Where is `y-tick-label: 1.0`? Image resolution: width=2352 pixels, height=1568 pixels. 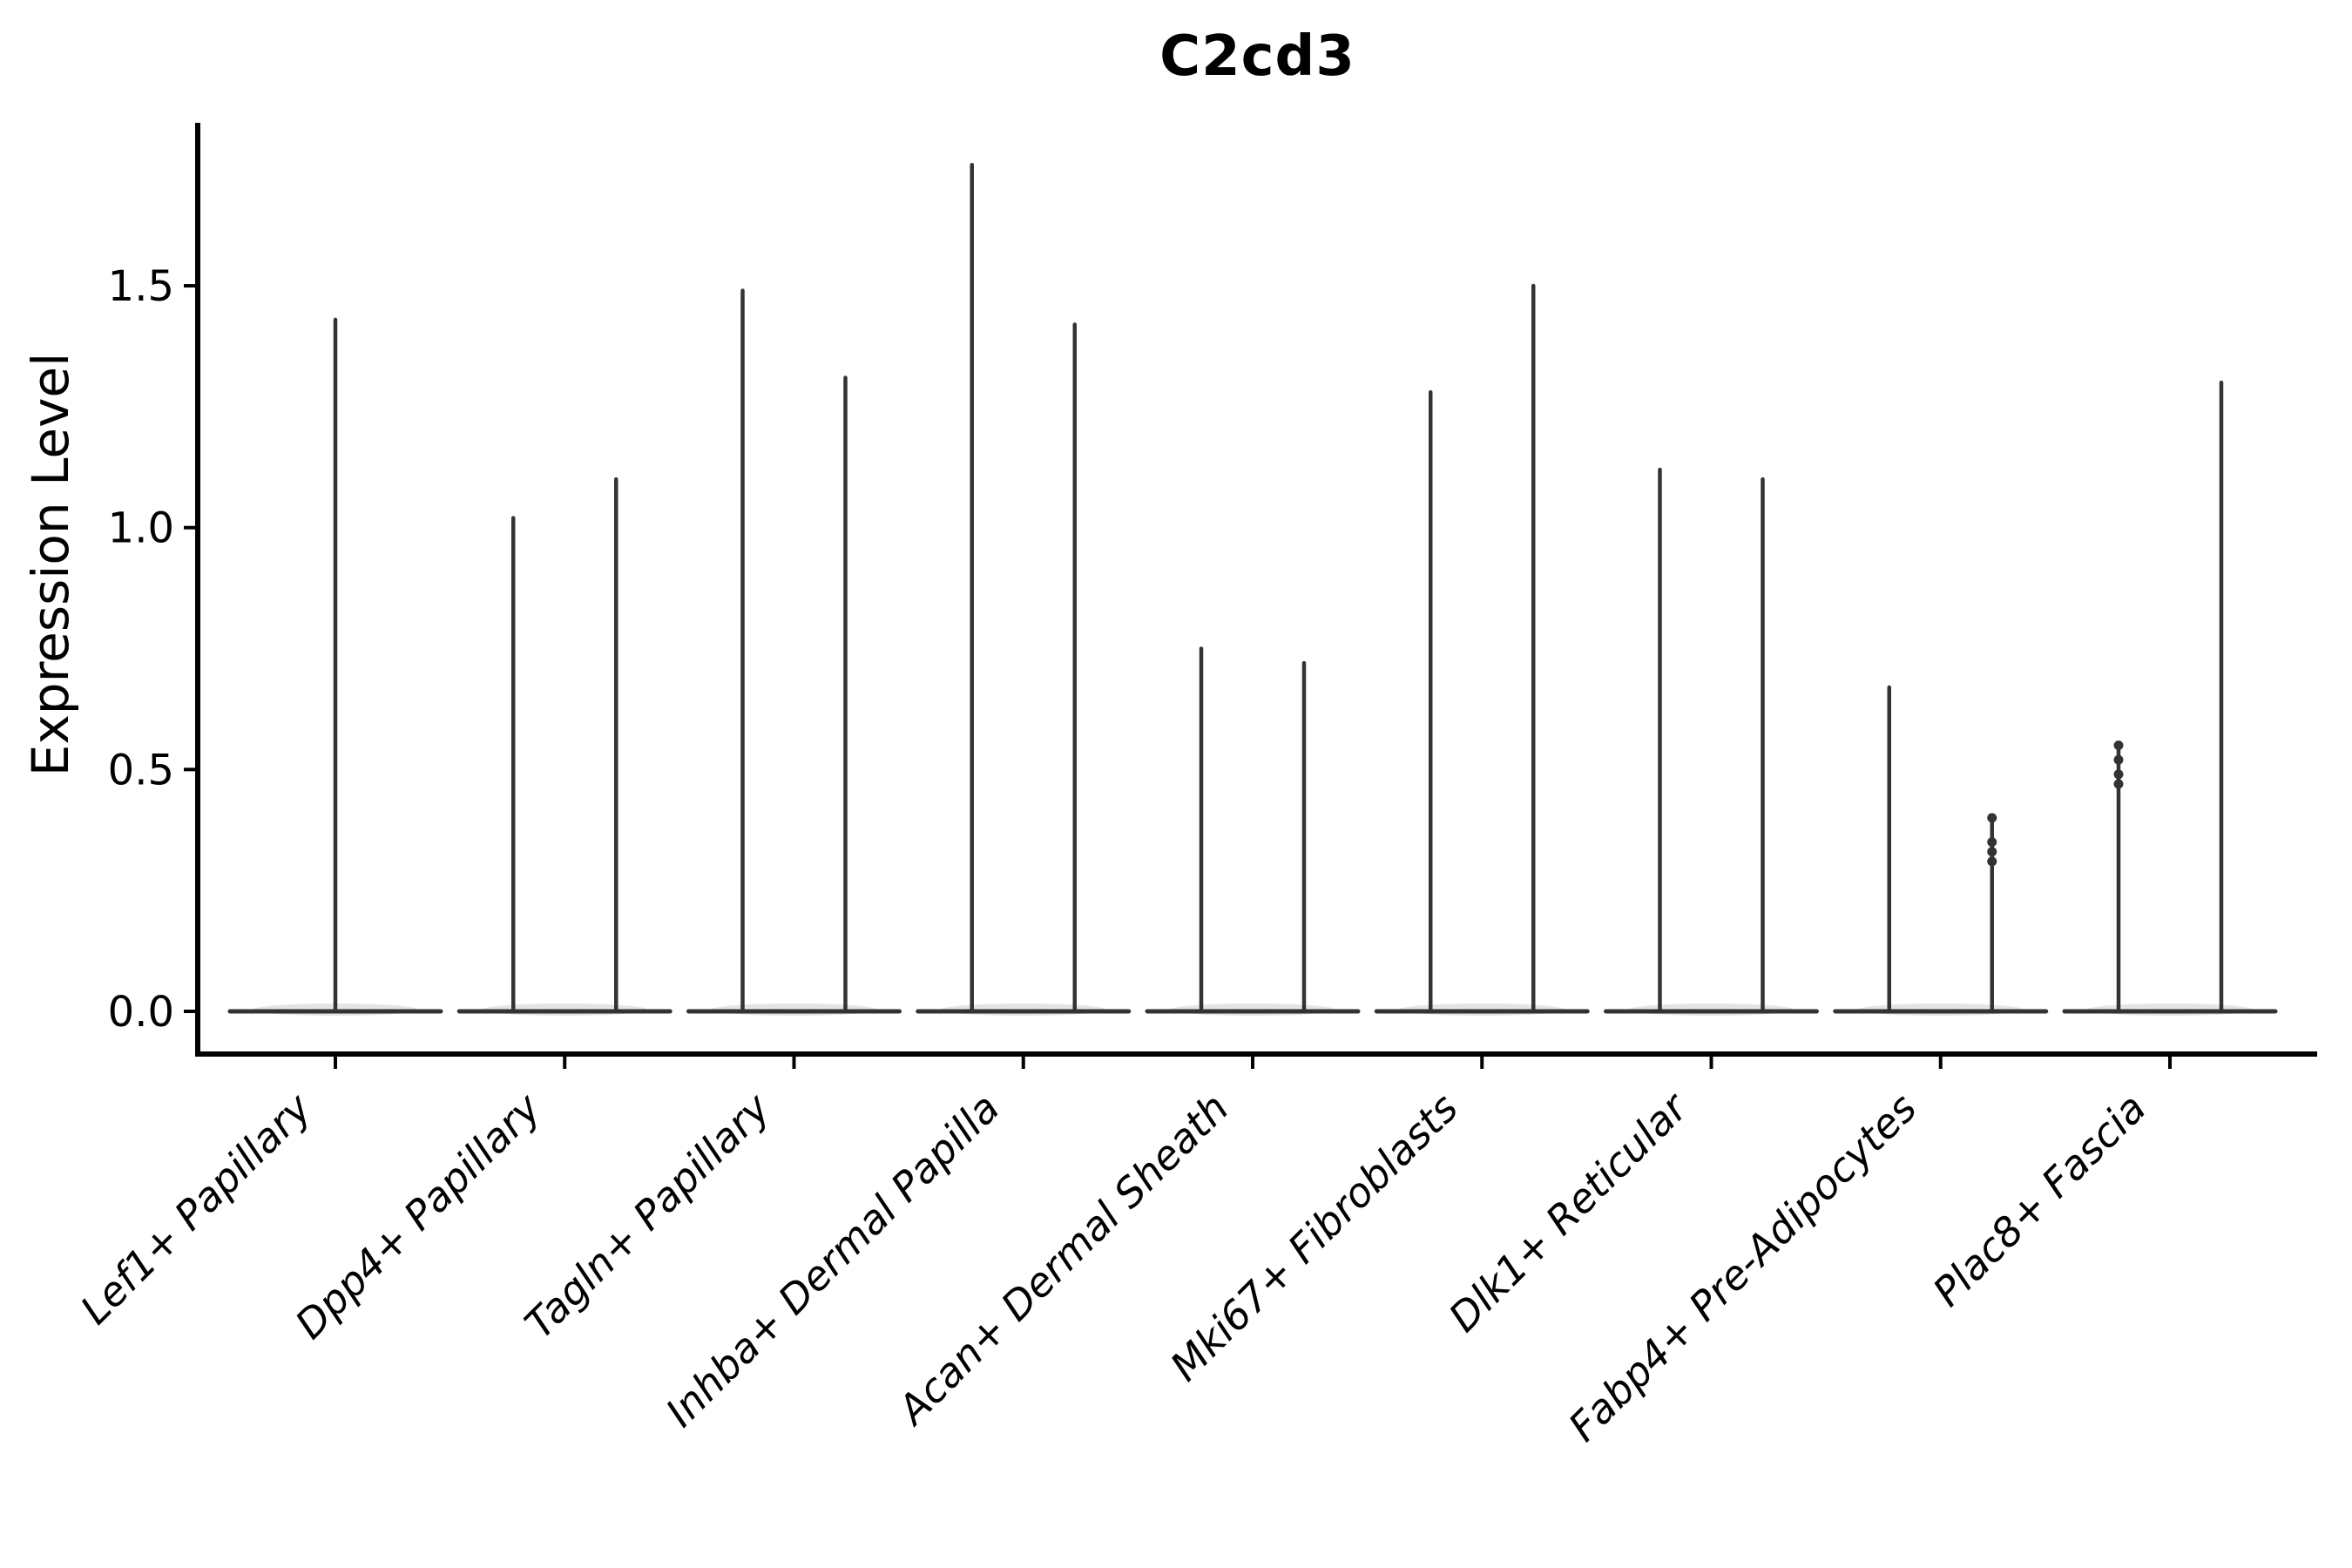 y-tick-label: 1.0 is located at coordinates (141, 528).